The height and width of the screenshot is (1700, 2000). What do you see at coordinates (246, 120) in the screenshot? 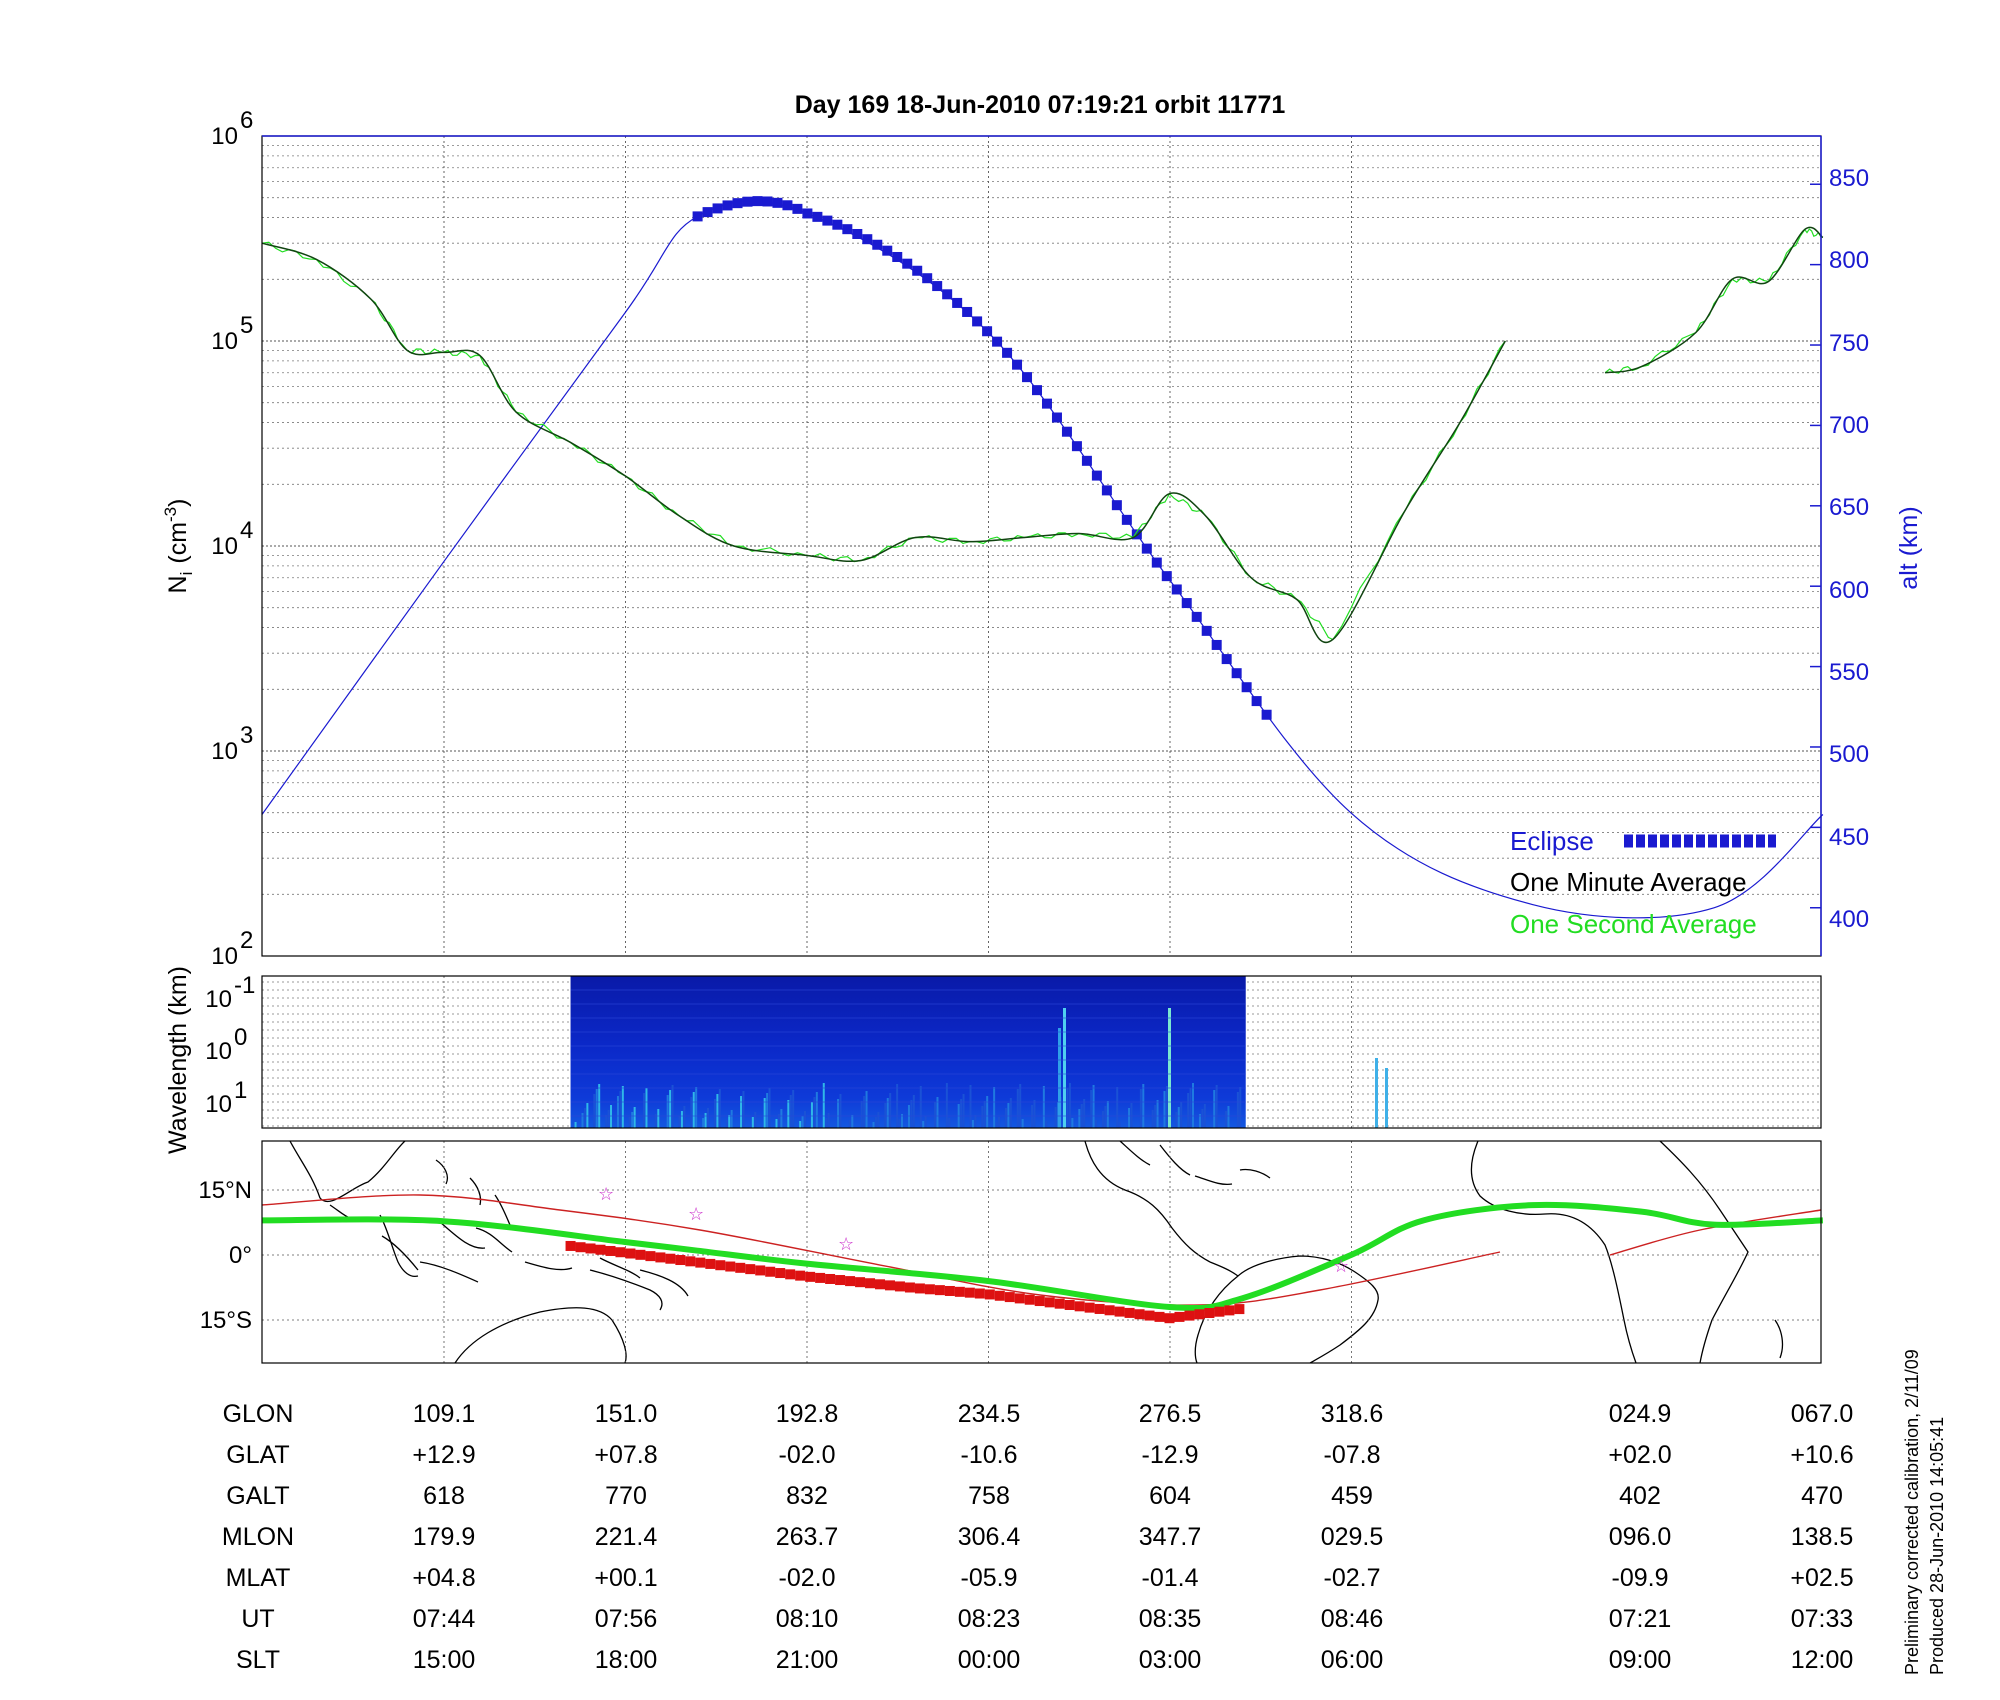
I see `y-left-tick-exp: 6` at bounding box center [246, 120].